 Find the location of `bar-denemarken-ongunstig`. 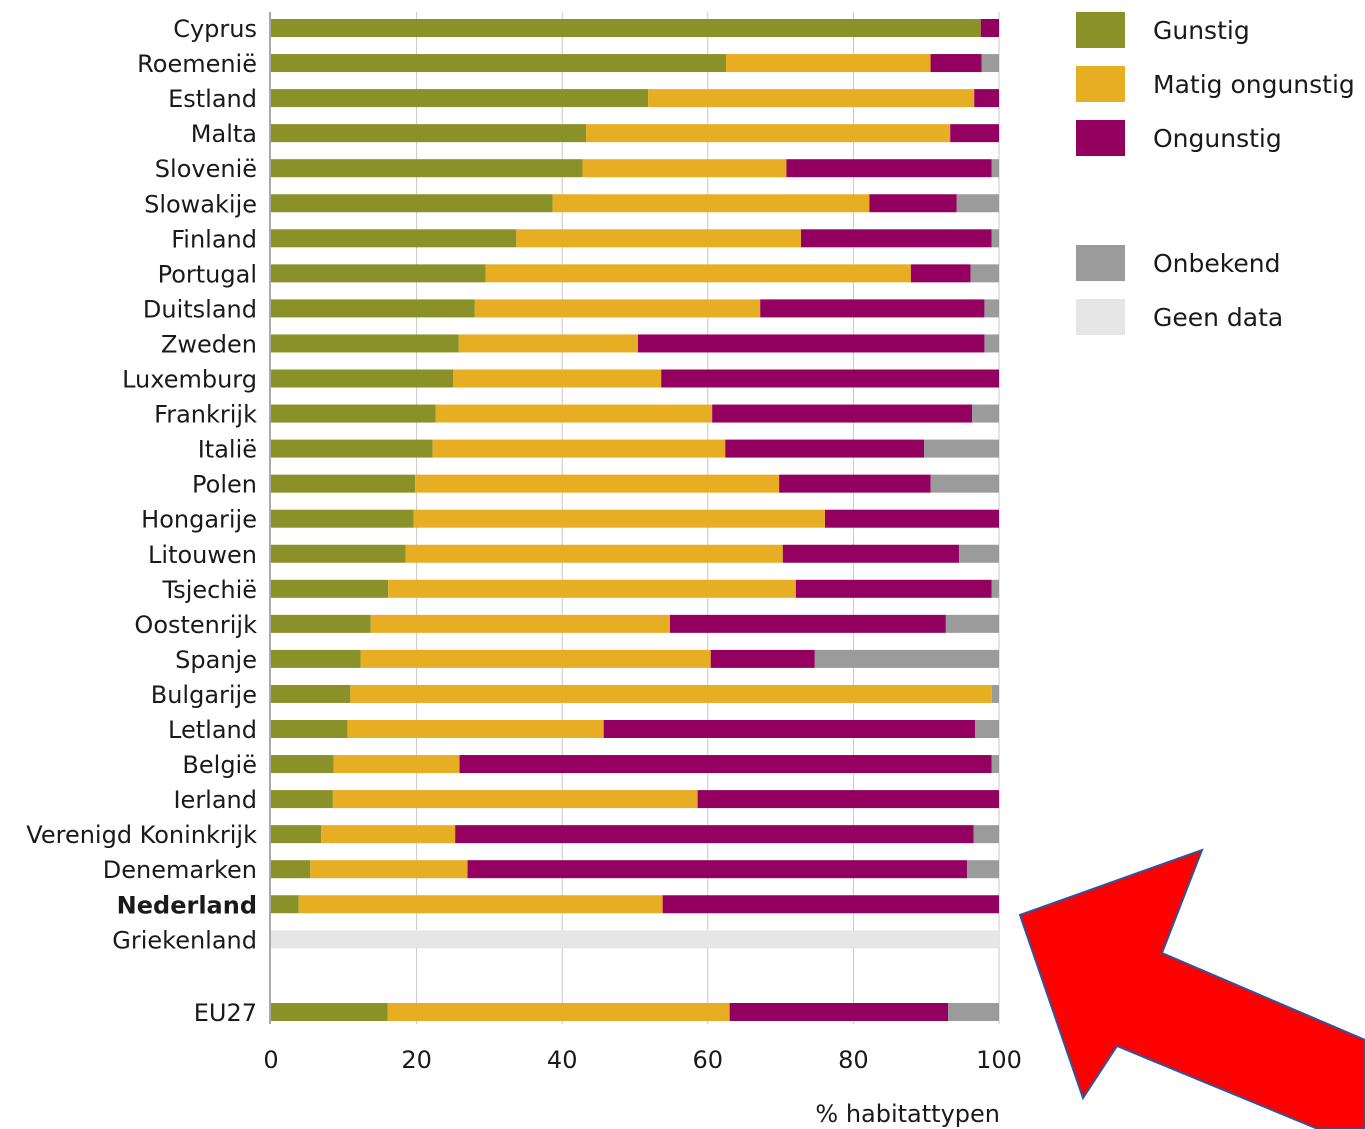

bar-denemarken-ongunstig is located at coordinates (717, 869).